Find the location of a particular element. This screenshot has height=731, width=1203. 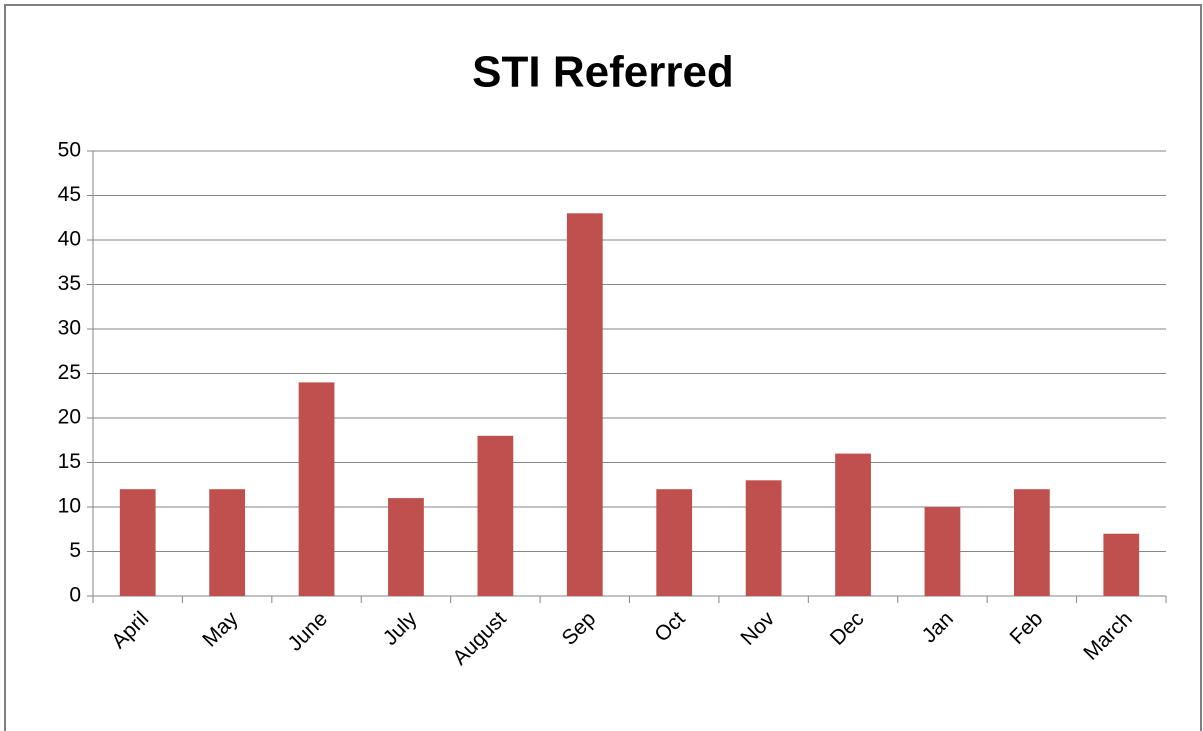

y-tick-label: 15 is located at coordinates (69, 461).